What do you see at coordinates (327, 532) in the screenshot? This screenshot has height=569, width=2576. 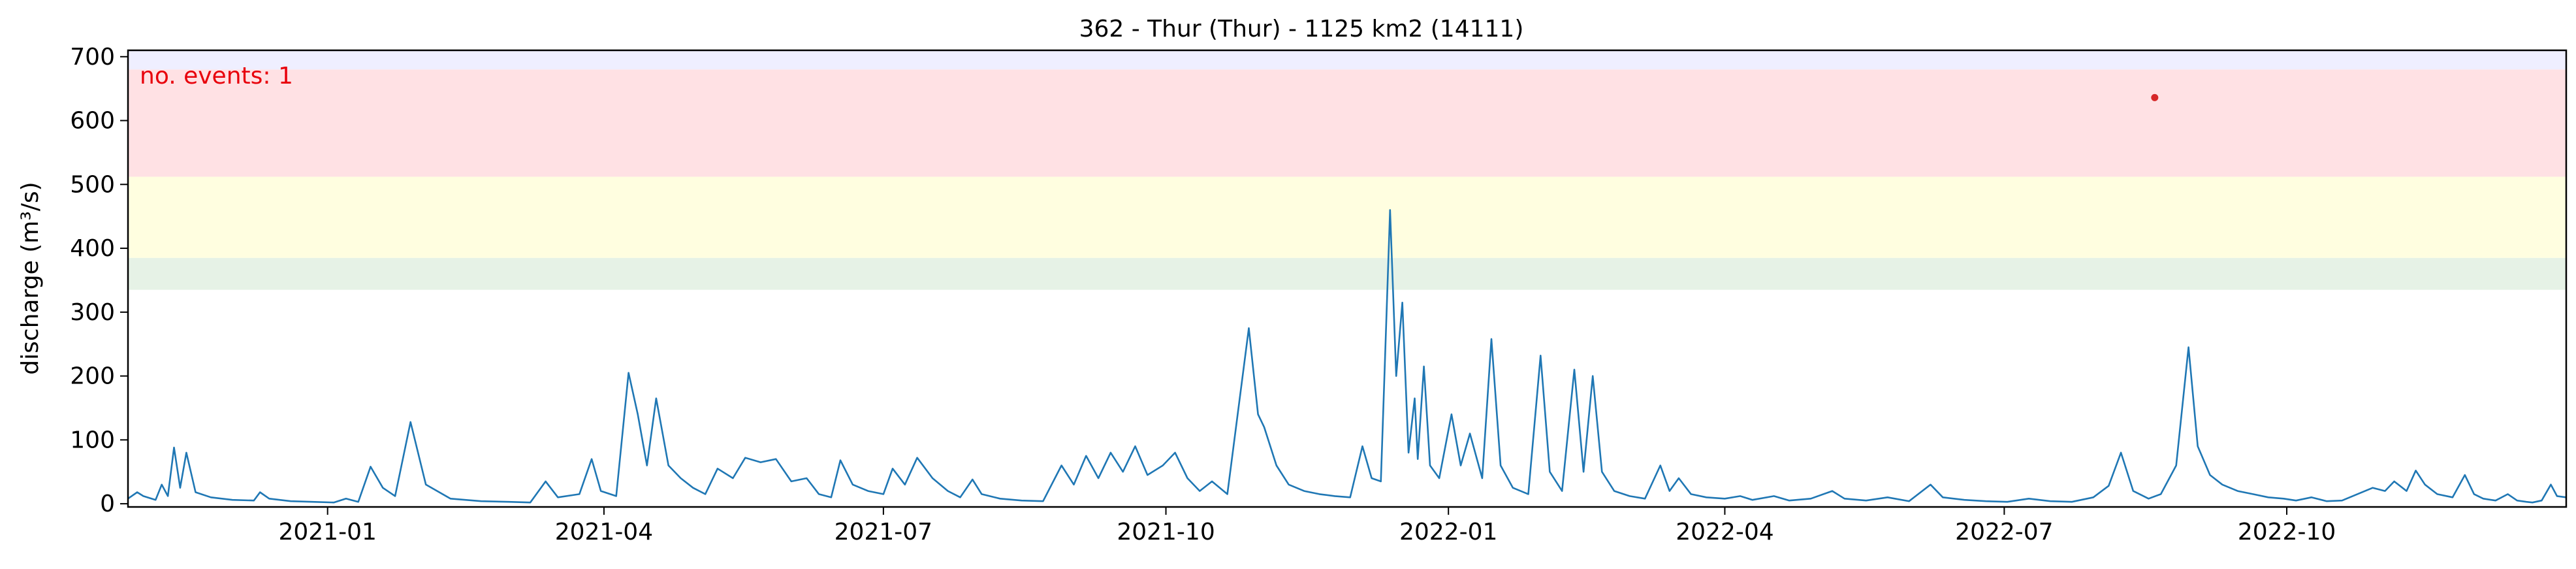 I see `x-tick-label: 2021-01` at bounding box center [327, 532].